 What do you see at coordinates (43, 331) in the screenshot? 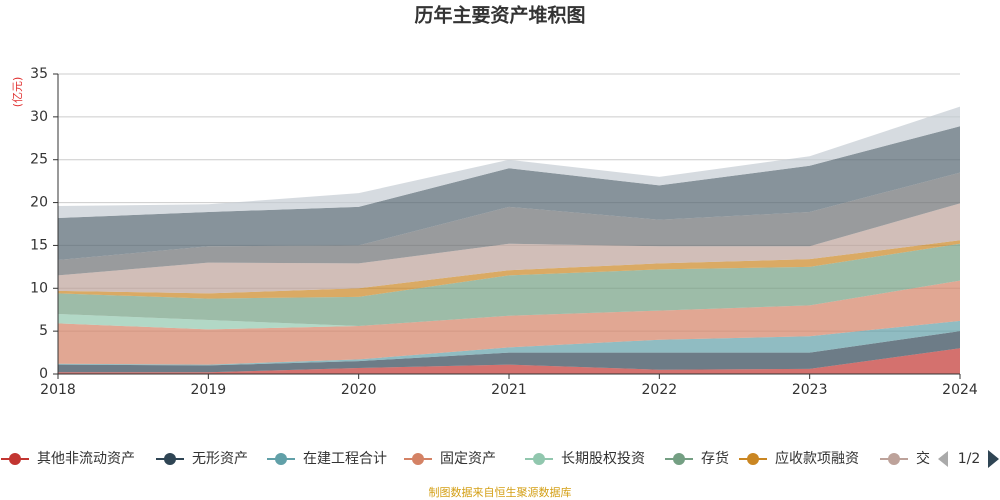
I see `y-tick-label: 5` at bounding box center [43, 331].